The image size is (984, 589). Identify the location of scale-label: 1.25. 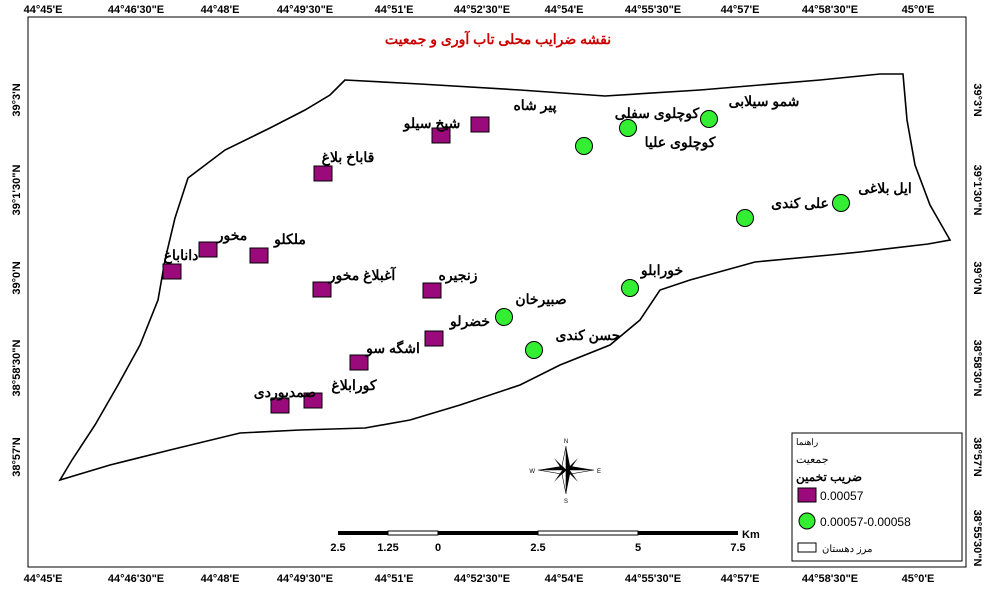
(387, 548).